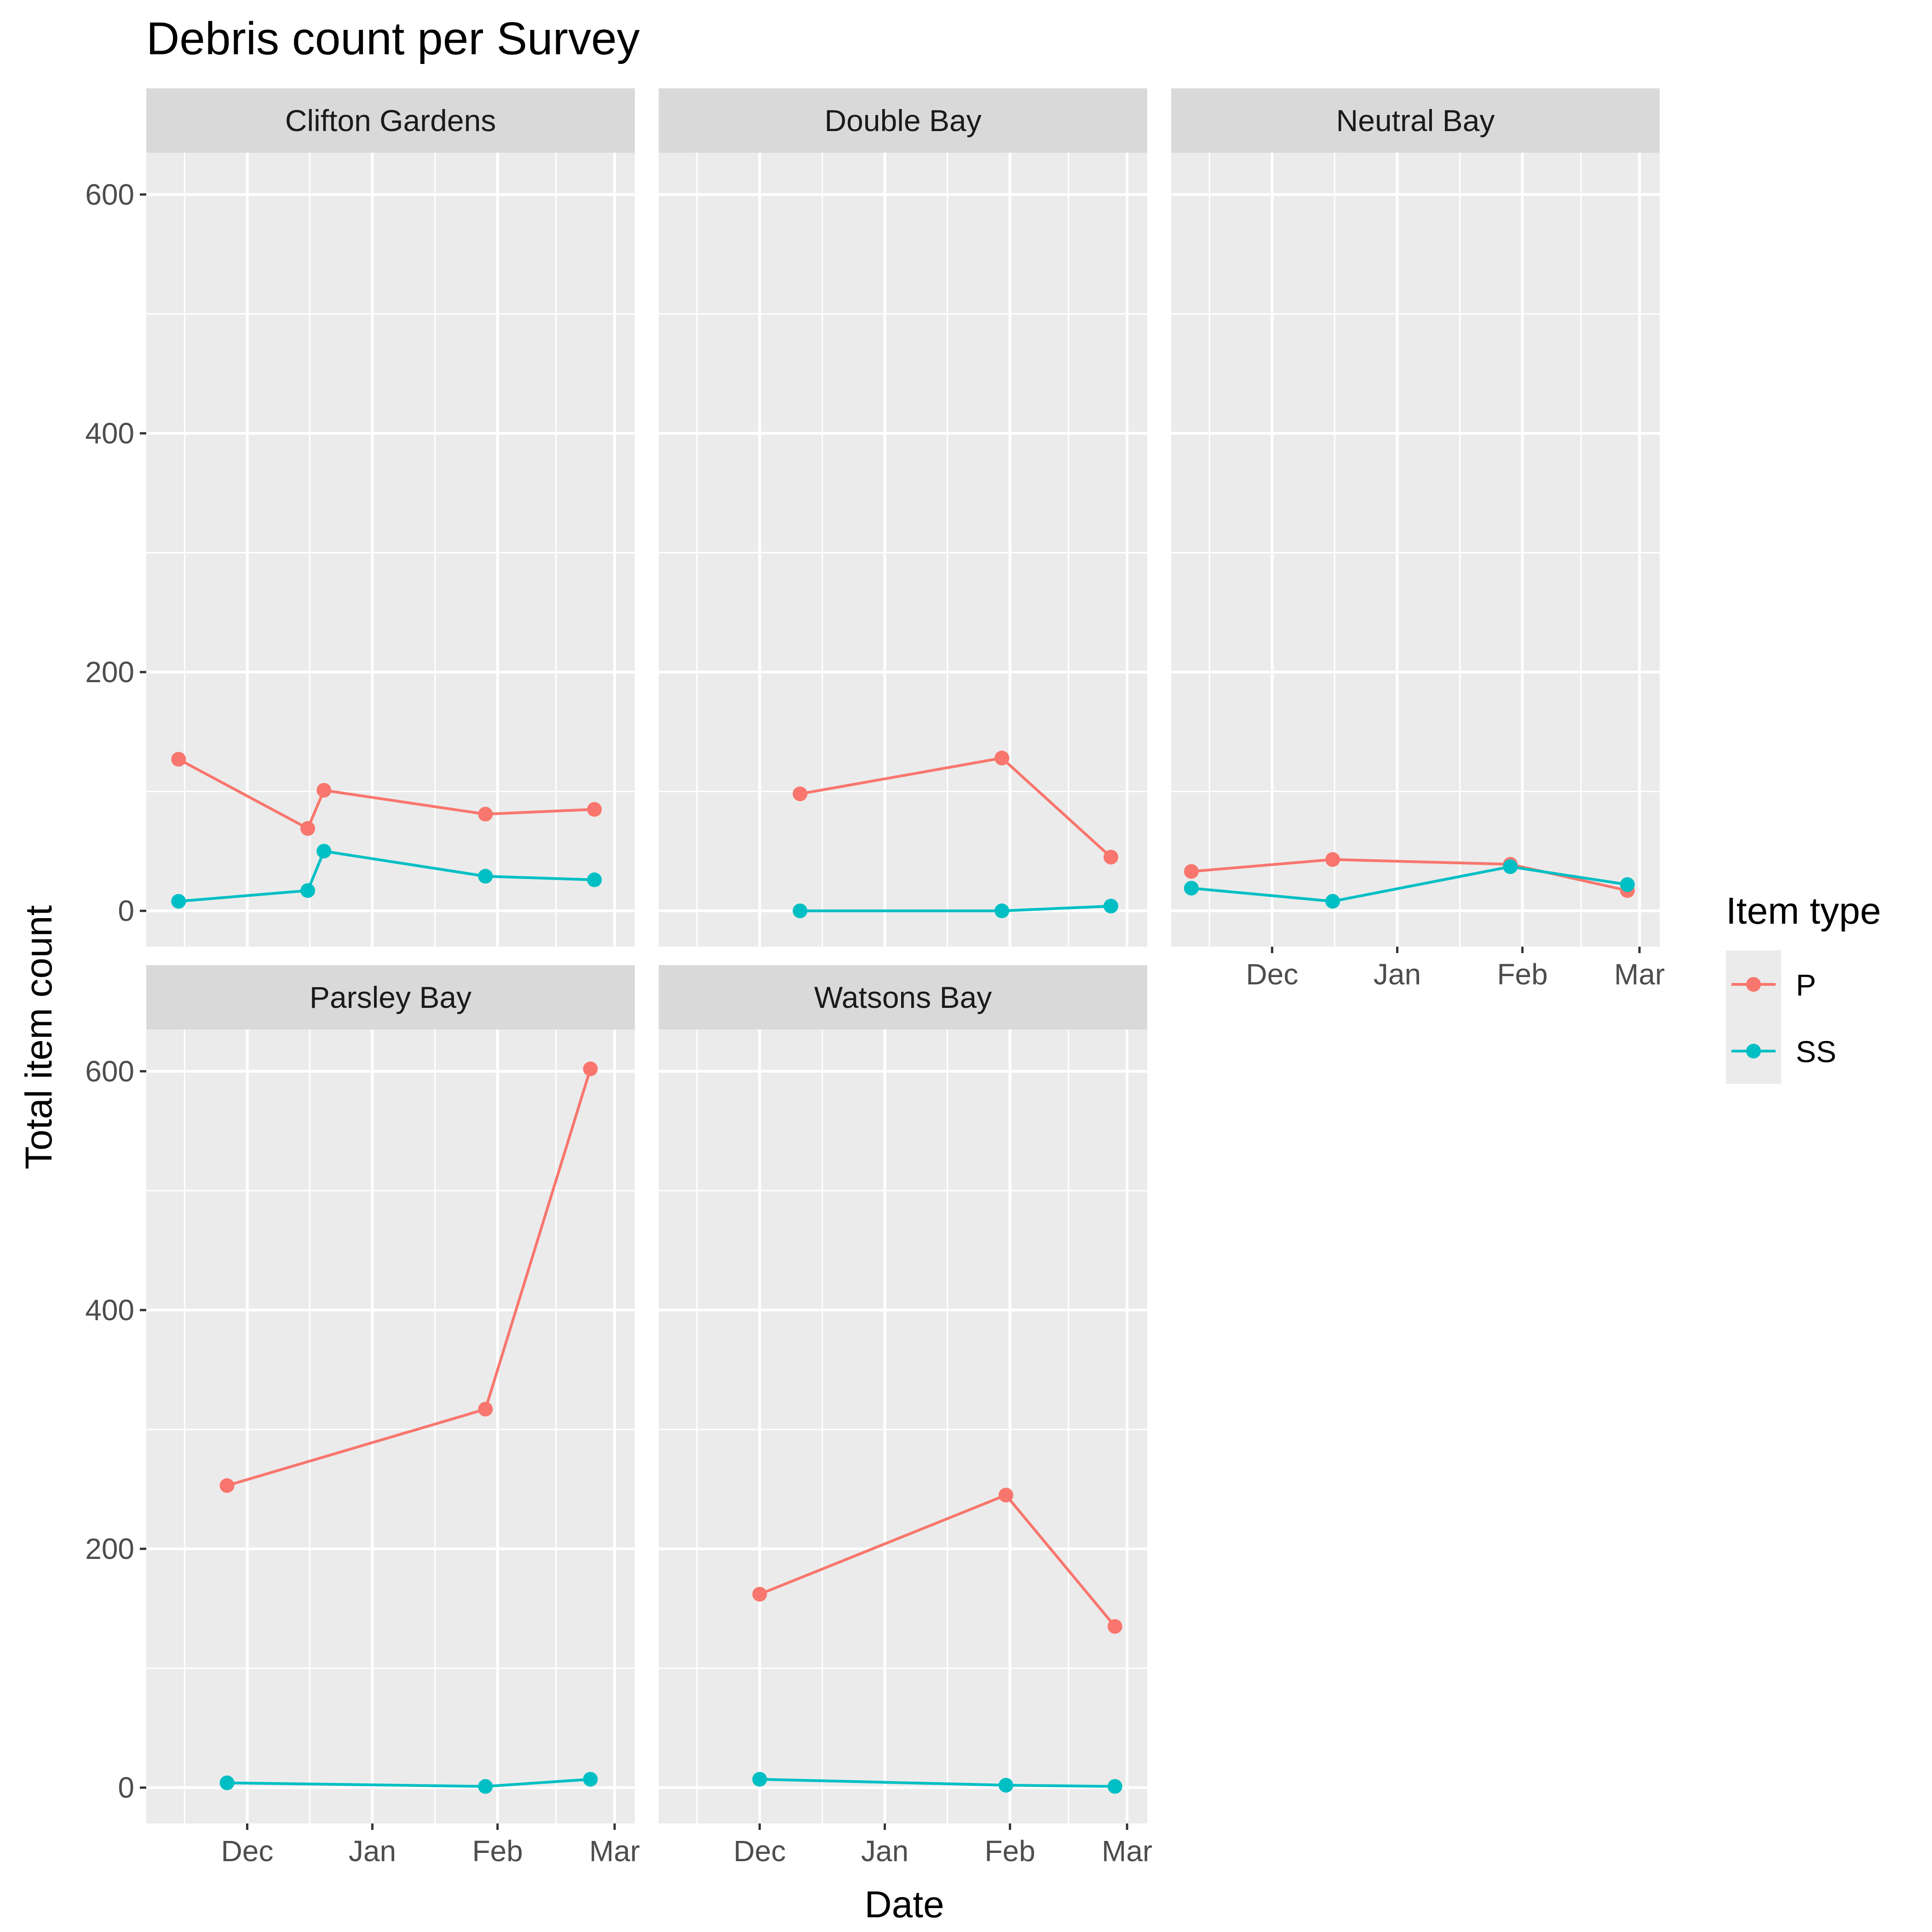 The width and height of the screenshot is (1932, 1932). Describe the element at coordinates (904, 1905) in the screenshot. I see `x-axis-title: Date` at that location.